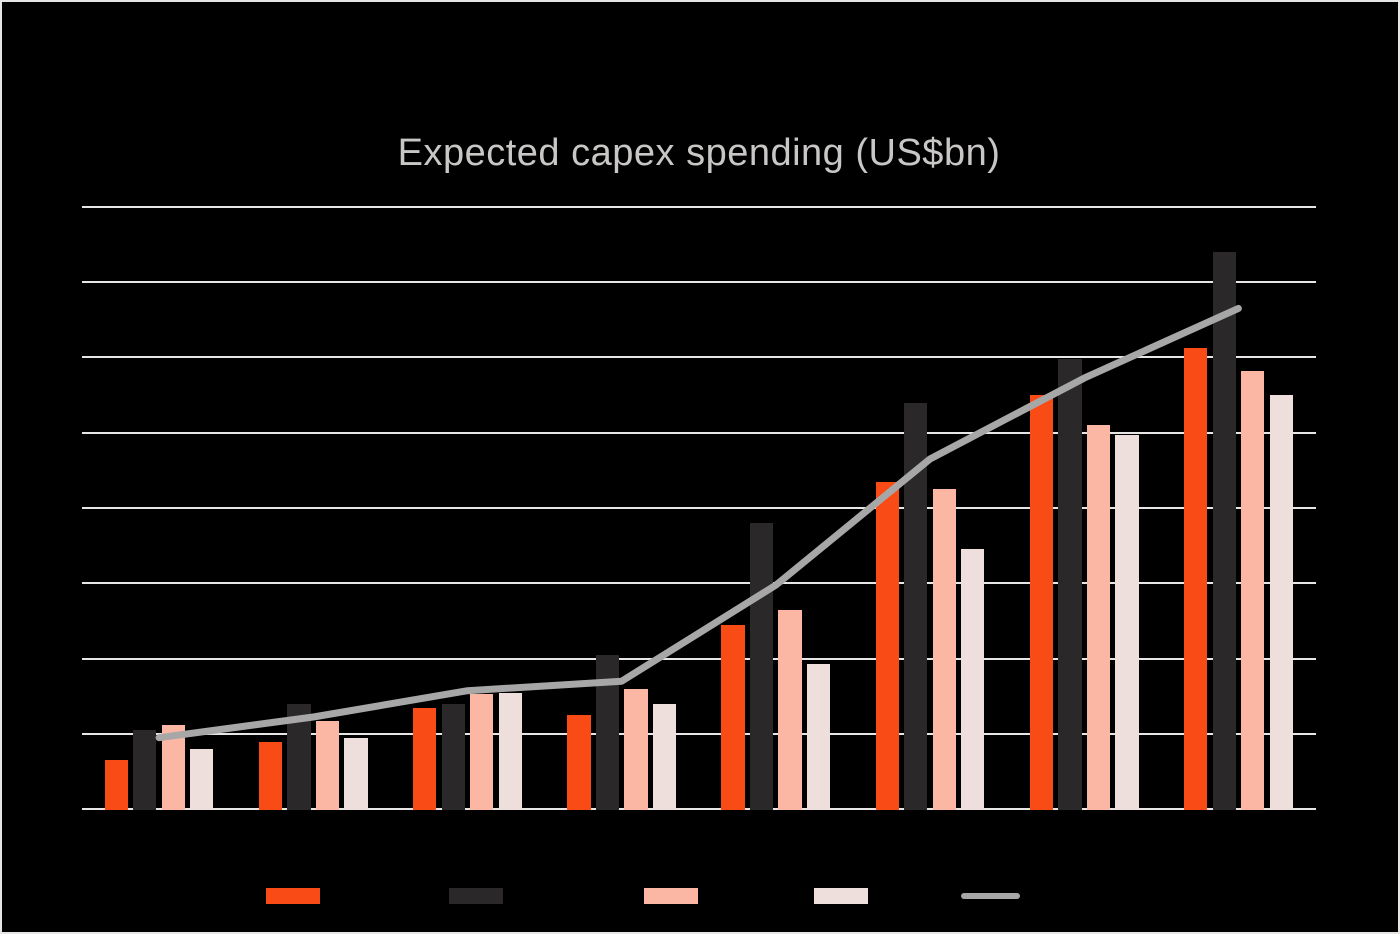 This screenshot has height=934, width=1400. What do you see at coordinates (841, 895) in the screenshot?
I see `legend-swatch-lightpink-bars` at bounding box center [841, 895].